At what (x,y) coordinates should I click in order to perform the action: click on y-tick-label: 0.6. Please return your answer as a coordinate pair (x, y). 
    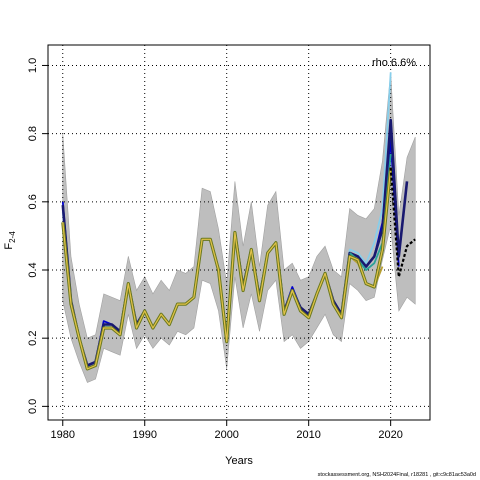
    Looking at the image, I should click on (33, 201).